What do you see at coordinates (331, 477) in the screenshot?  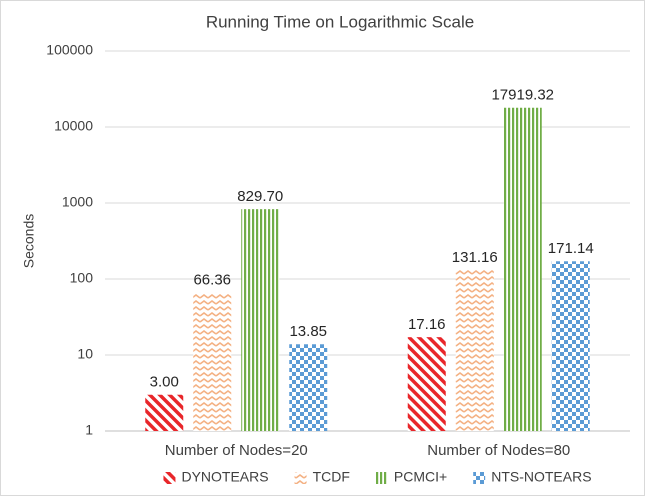 I see `legend-label: TCDF` at bounding box center [331, 477].